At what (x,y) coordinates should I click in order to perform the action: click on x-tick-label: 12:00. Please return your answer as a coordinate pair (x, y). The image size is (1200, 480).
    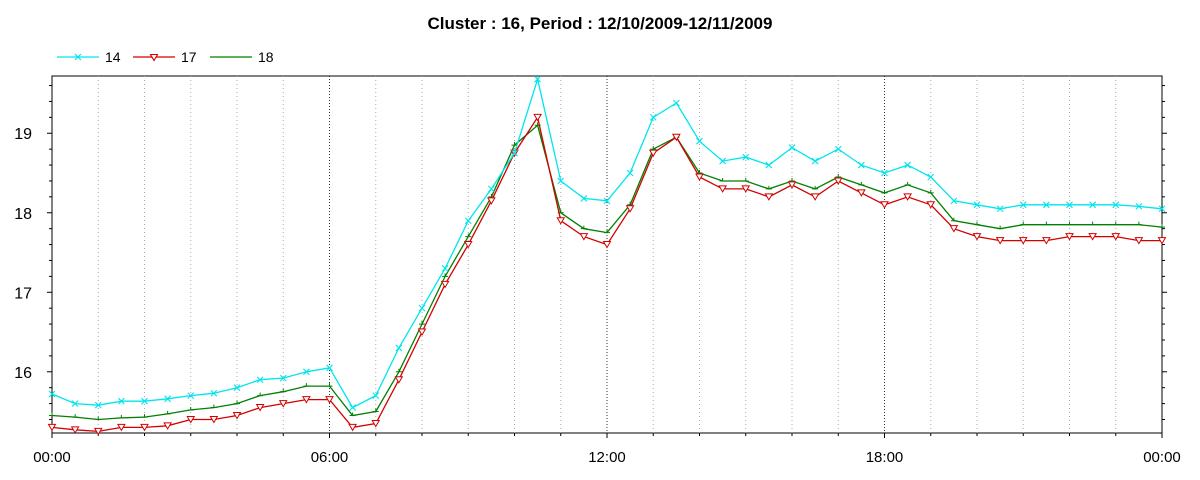
    Looking at the image, I should click on (607, 457).